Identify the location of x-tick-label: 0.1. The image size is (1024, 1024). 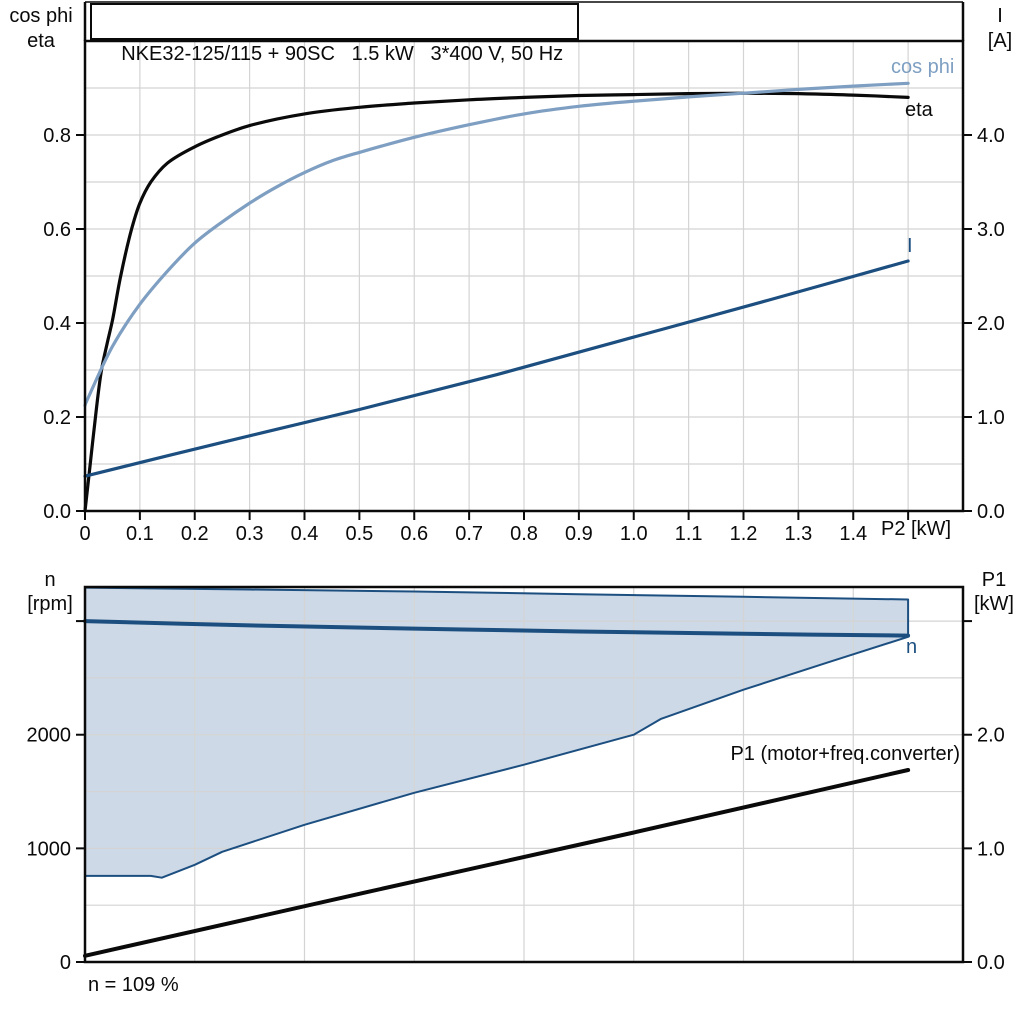
(140, 534).